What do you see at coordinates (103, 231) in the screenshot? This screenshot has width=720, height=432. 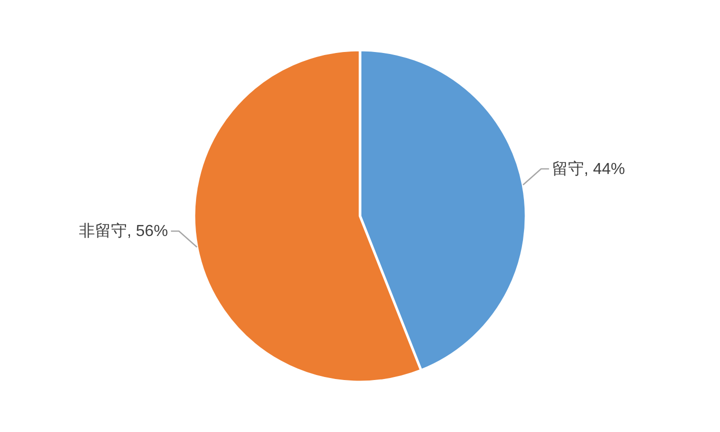 I see `slice-label: 非留守` at bounding box center [103, 231].